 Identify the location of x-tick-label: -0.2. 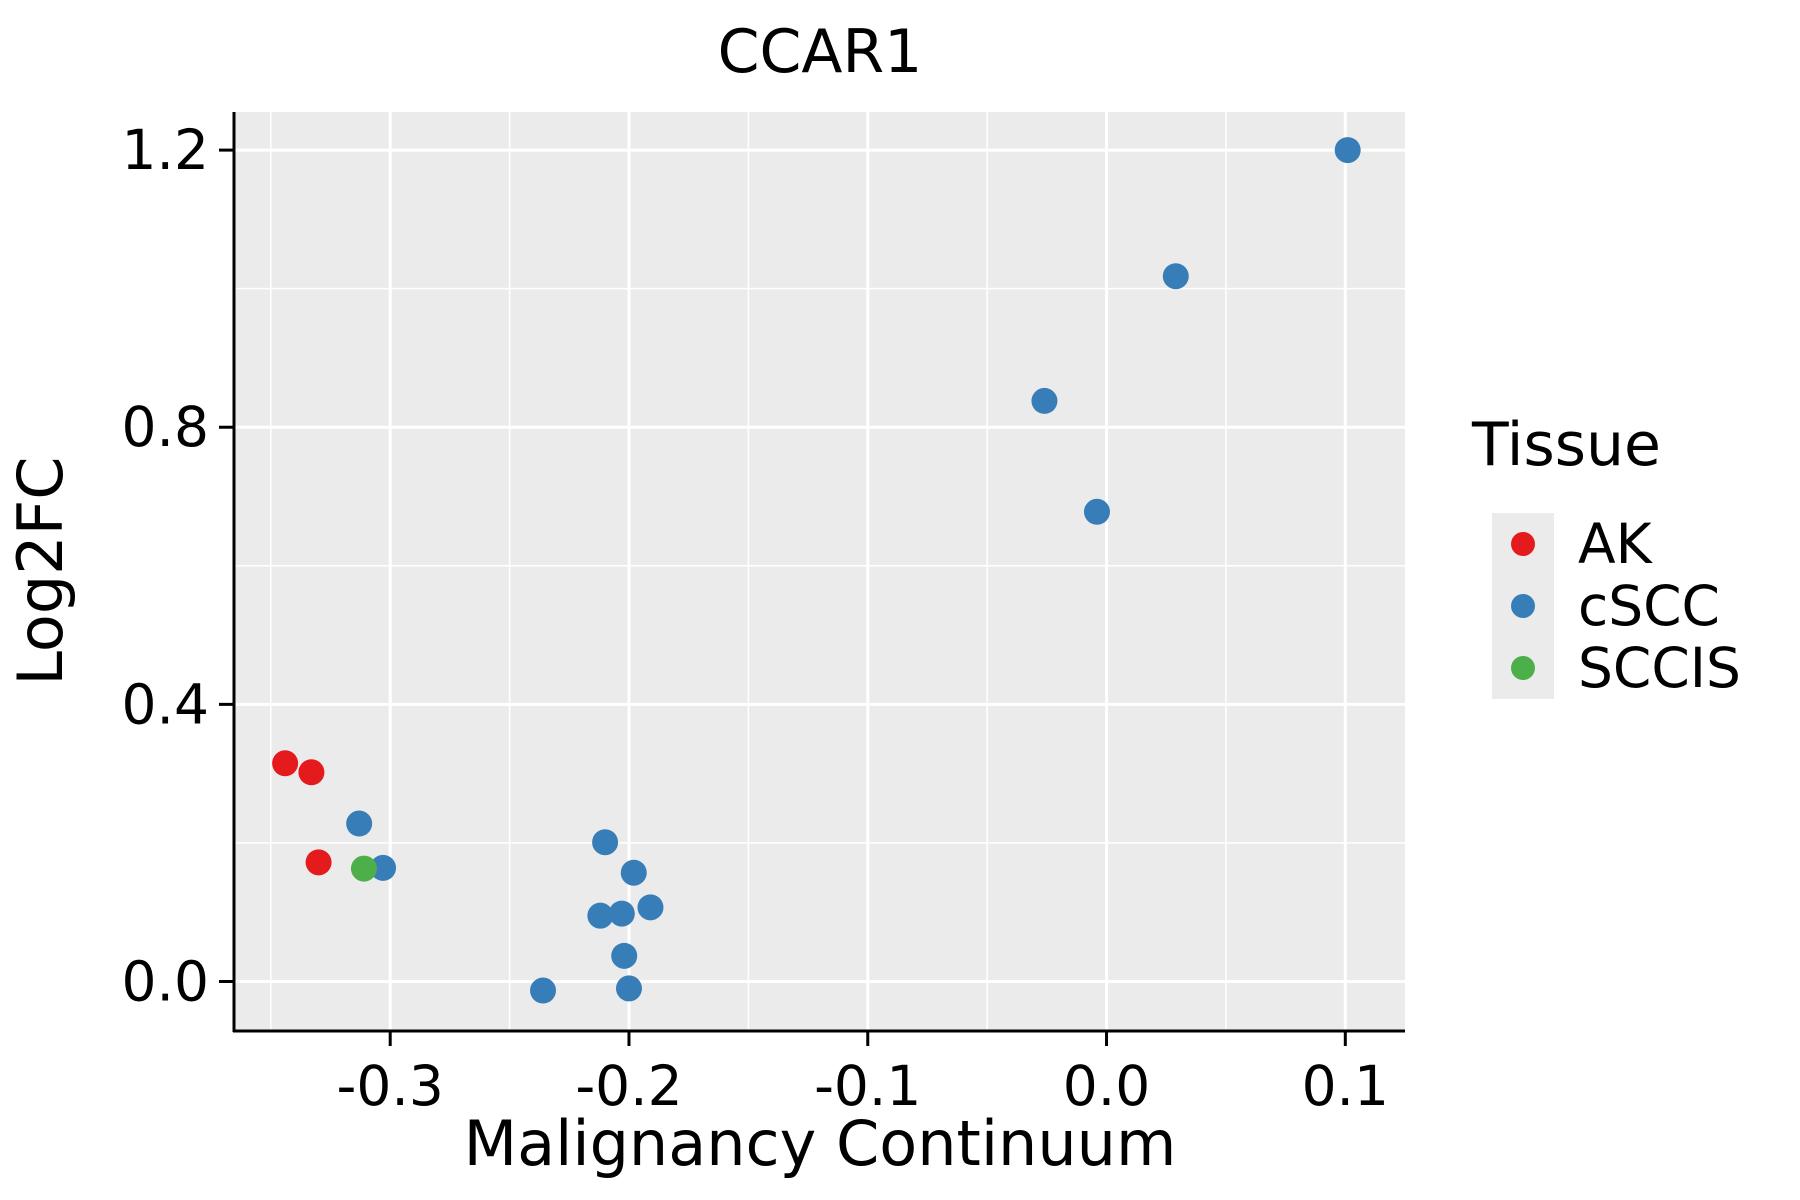
(628, 1086).